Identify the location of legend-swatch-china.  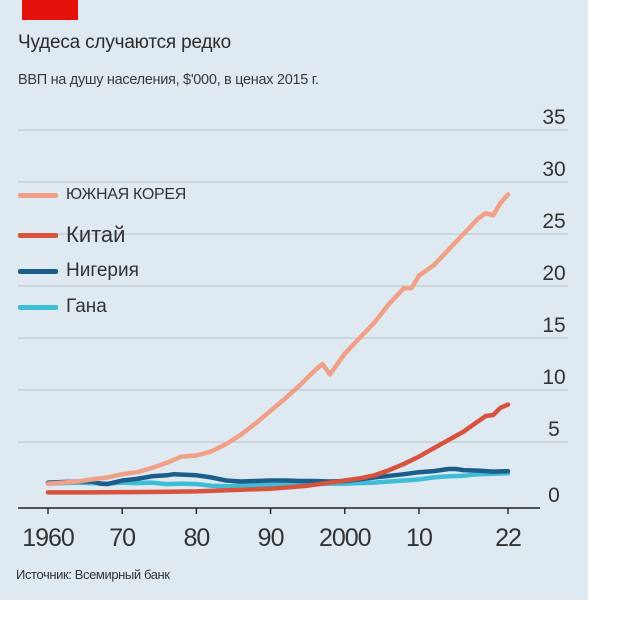
(38, 235).